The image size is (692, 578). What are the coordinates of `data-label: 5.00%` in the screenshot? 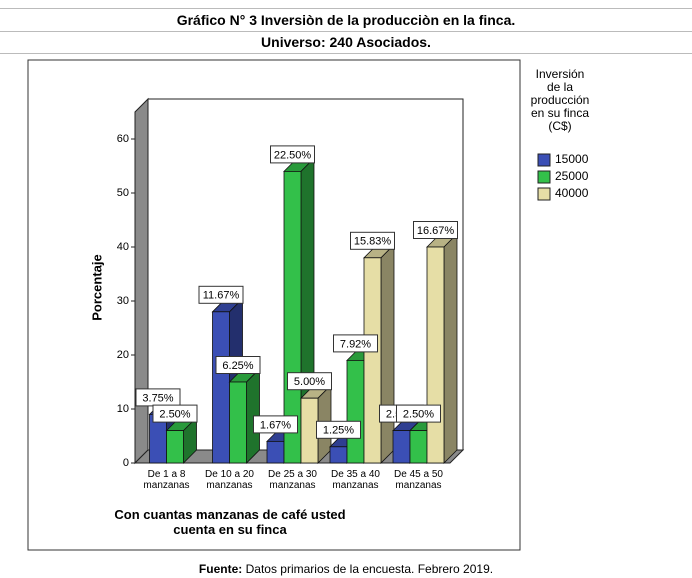 It's located at (309, 382).